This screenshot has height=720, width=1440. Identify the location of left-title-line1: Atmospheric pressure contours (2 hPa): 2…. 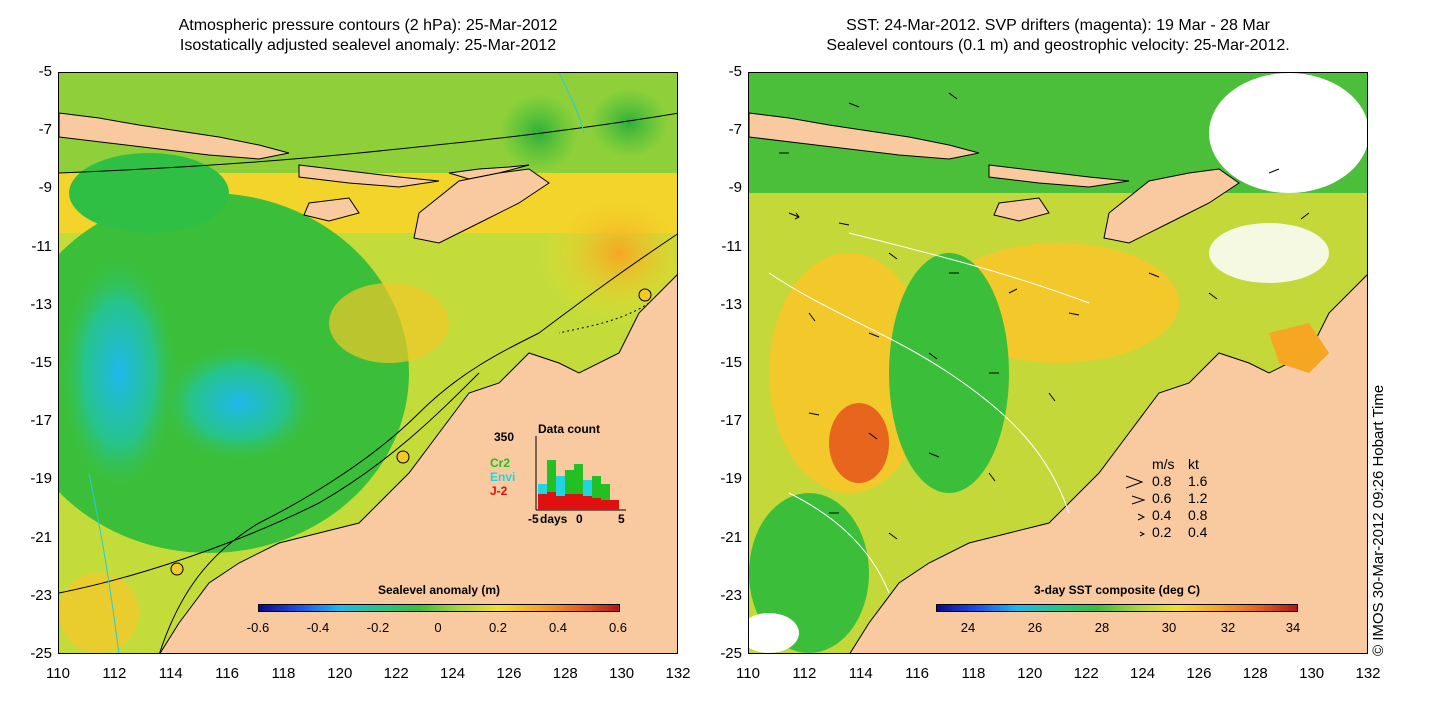
(368, 25).